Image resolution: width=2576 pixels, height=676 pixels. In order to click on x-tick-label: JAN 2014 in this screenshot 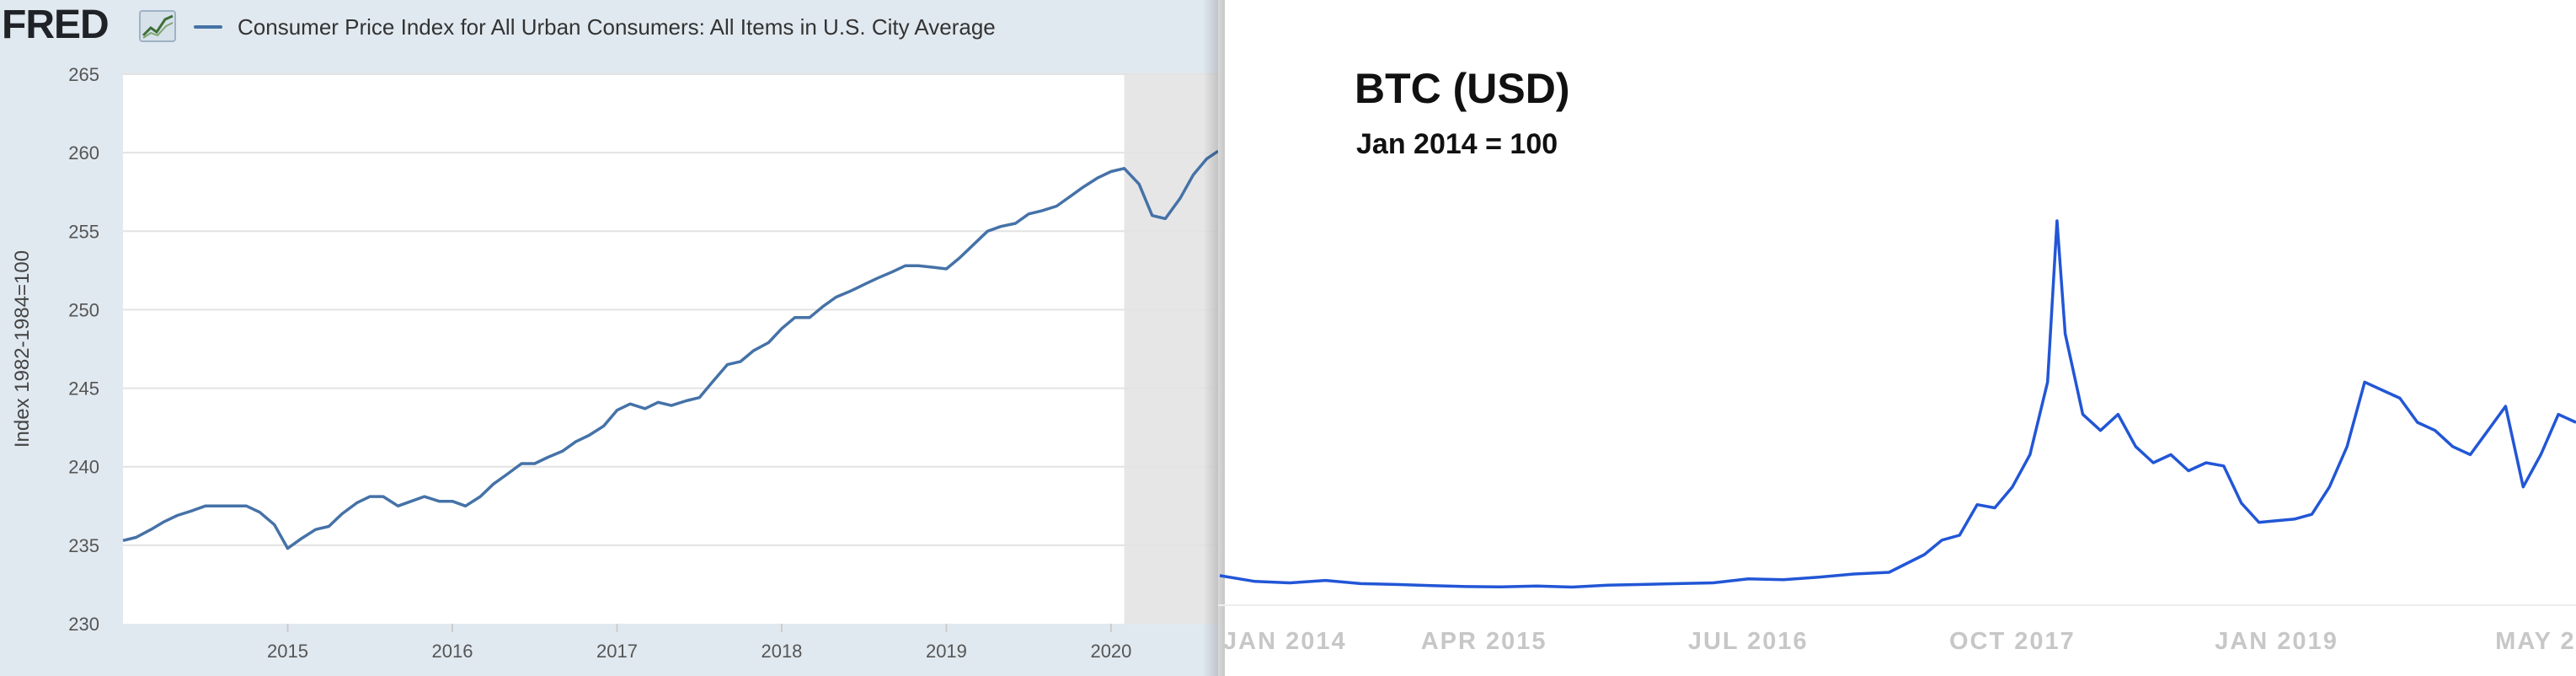, I will do `click(1285, 641)`.